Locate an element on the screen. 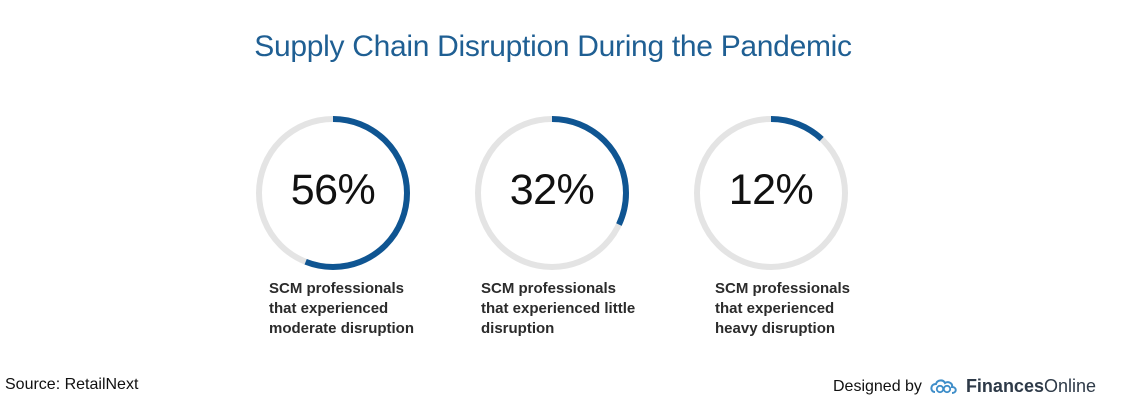 This screenshot has width=1130, height=416. percent-label: 56% is located at coordinates (333, 190).